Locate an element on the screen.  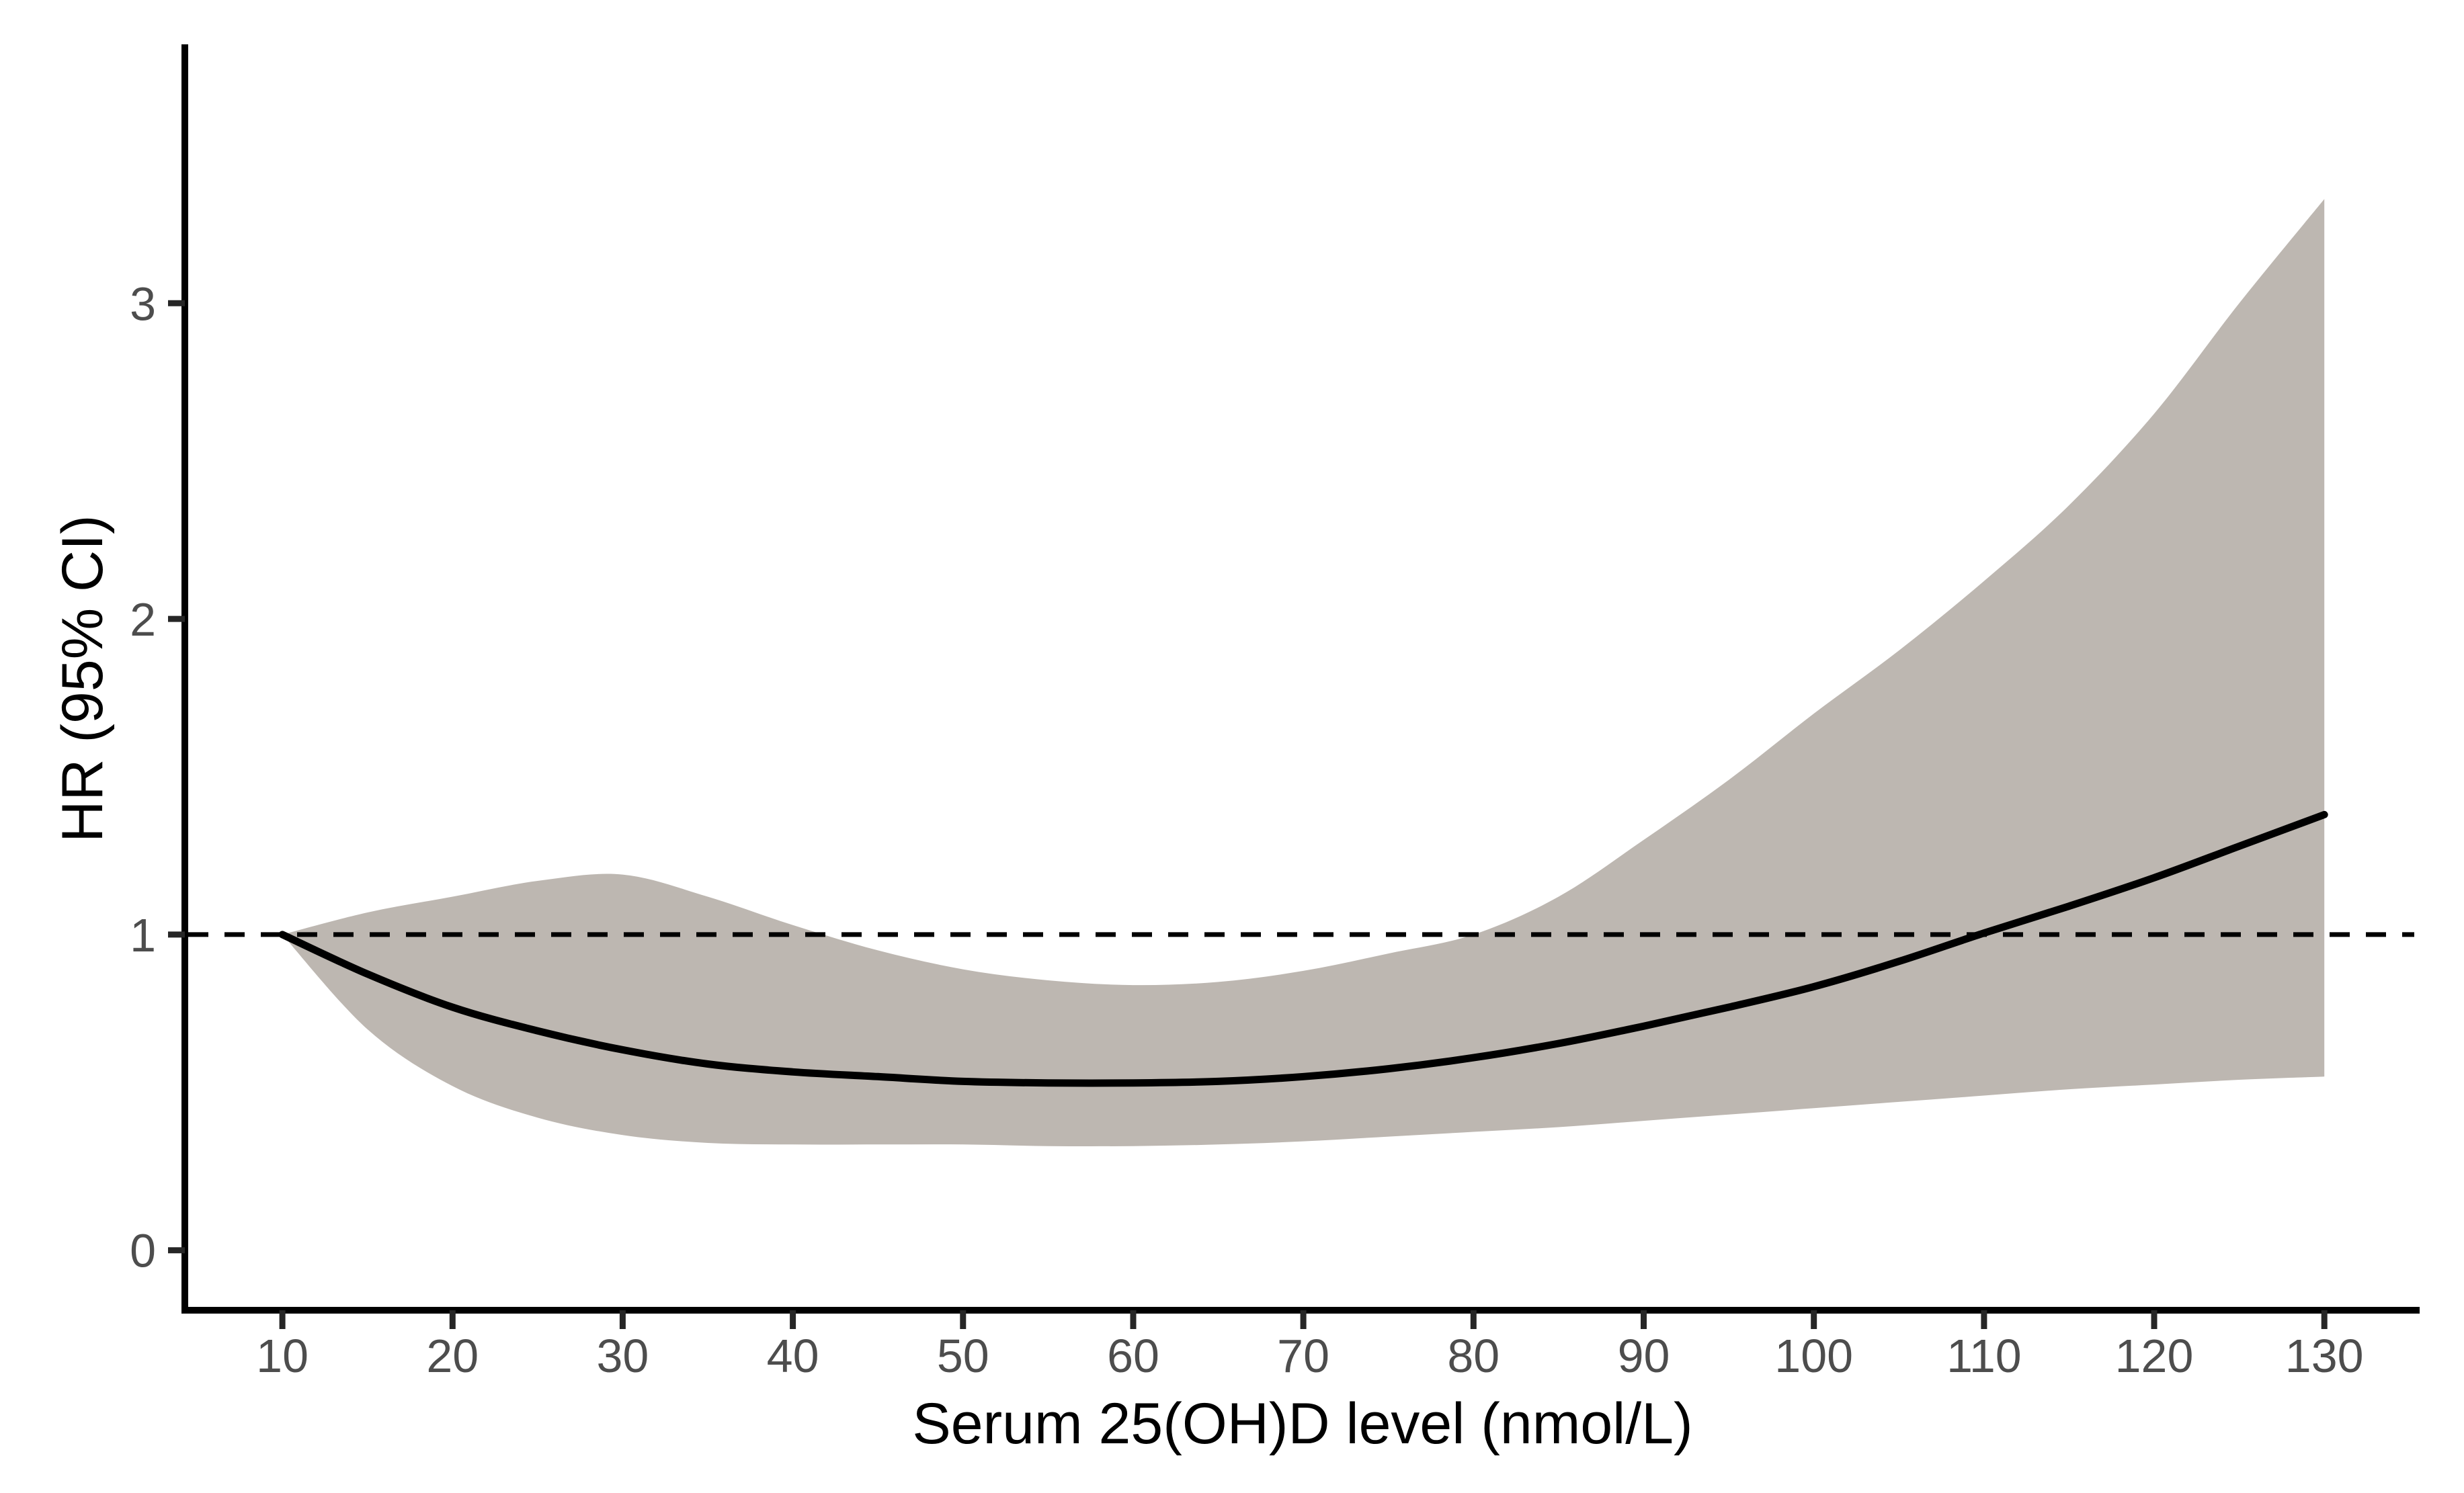
x-axis-ticks: 10 20 30 40 50 60 70 80 90 100 110 120 130 is located at coordinates (1310, 1346).